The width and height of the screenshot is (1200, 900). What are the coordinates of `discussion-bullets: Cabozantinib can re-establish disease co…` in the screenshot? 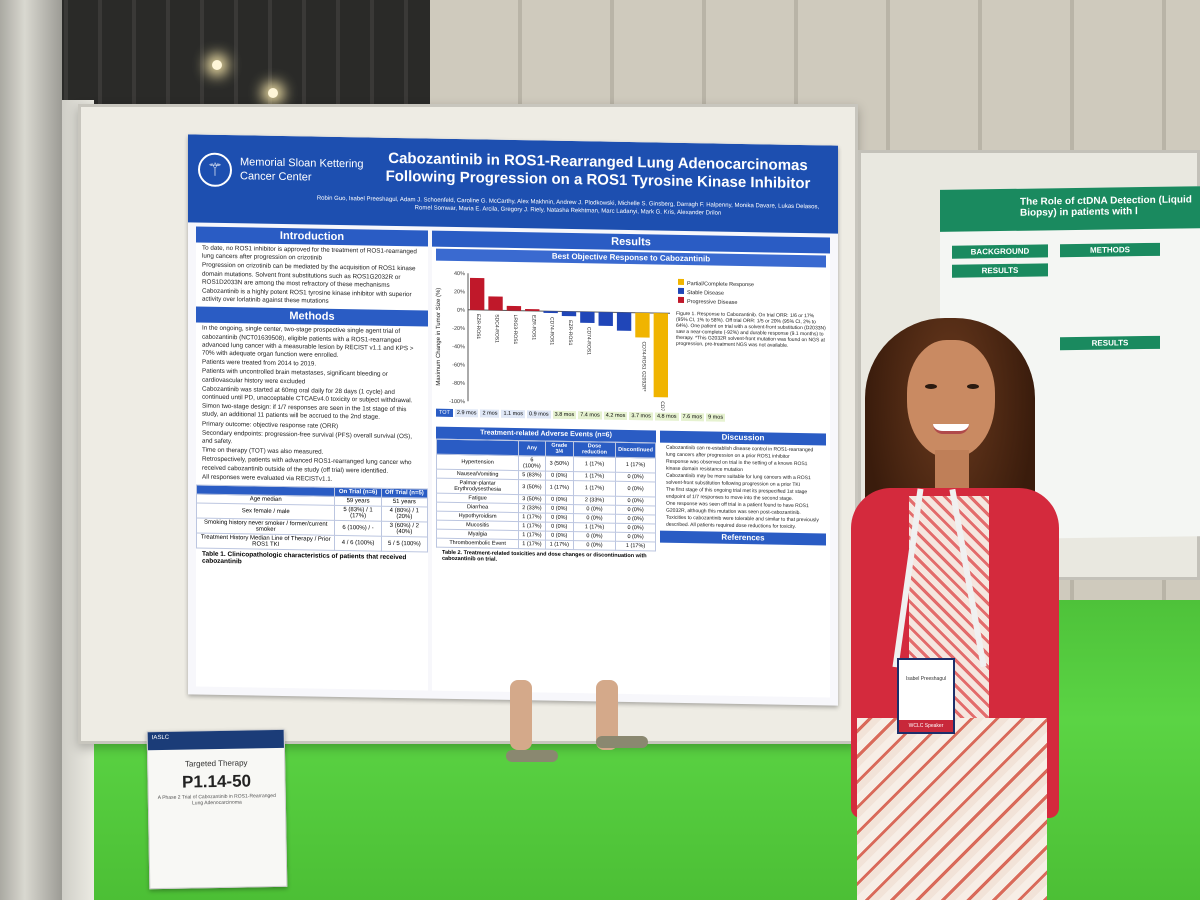 It's located at (743, 488).